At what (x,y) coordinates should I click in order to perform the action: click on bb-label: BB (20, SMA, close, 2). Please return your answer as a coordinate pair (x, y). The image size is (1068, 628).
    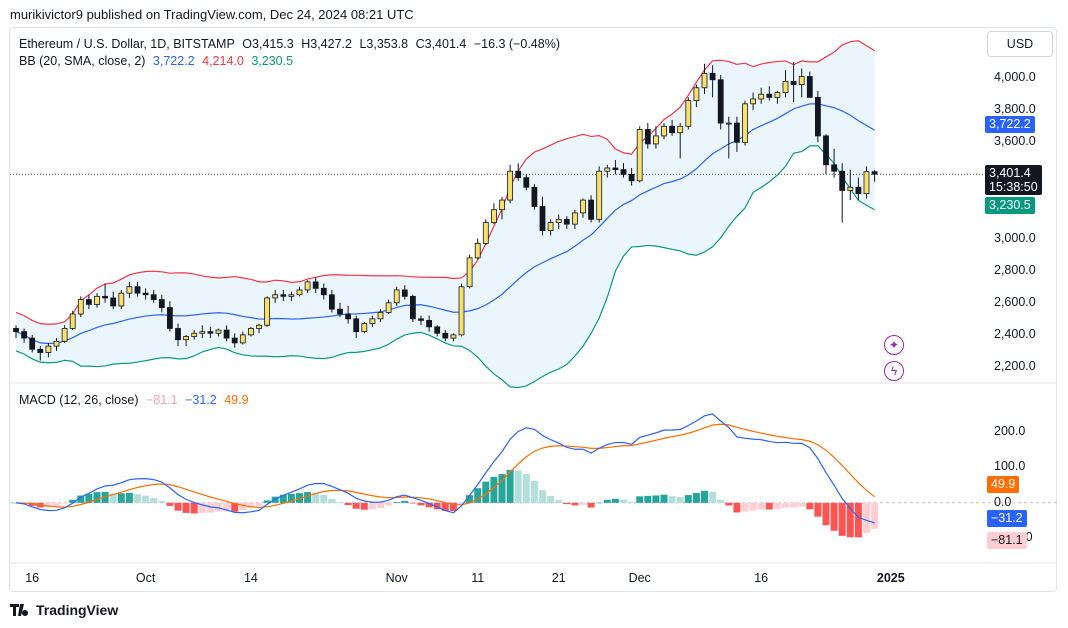
    Looking at the image, I should click on (82, 61).